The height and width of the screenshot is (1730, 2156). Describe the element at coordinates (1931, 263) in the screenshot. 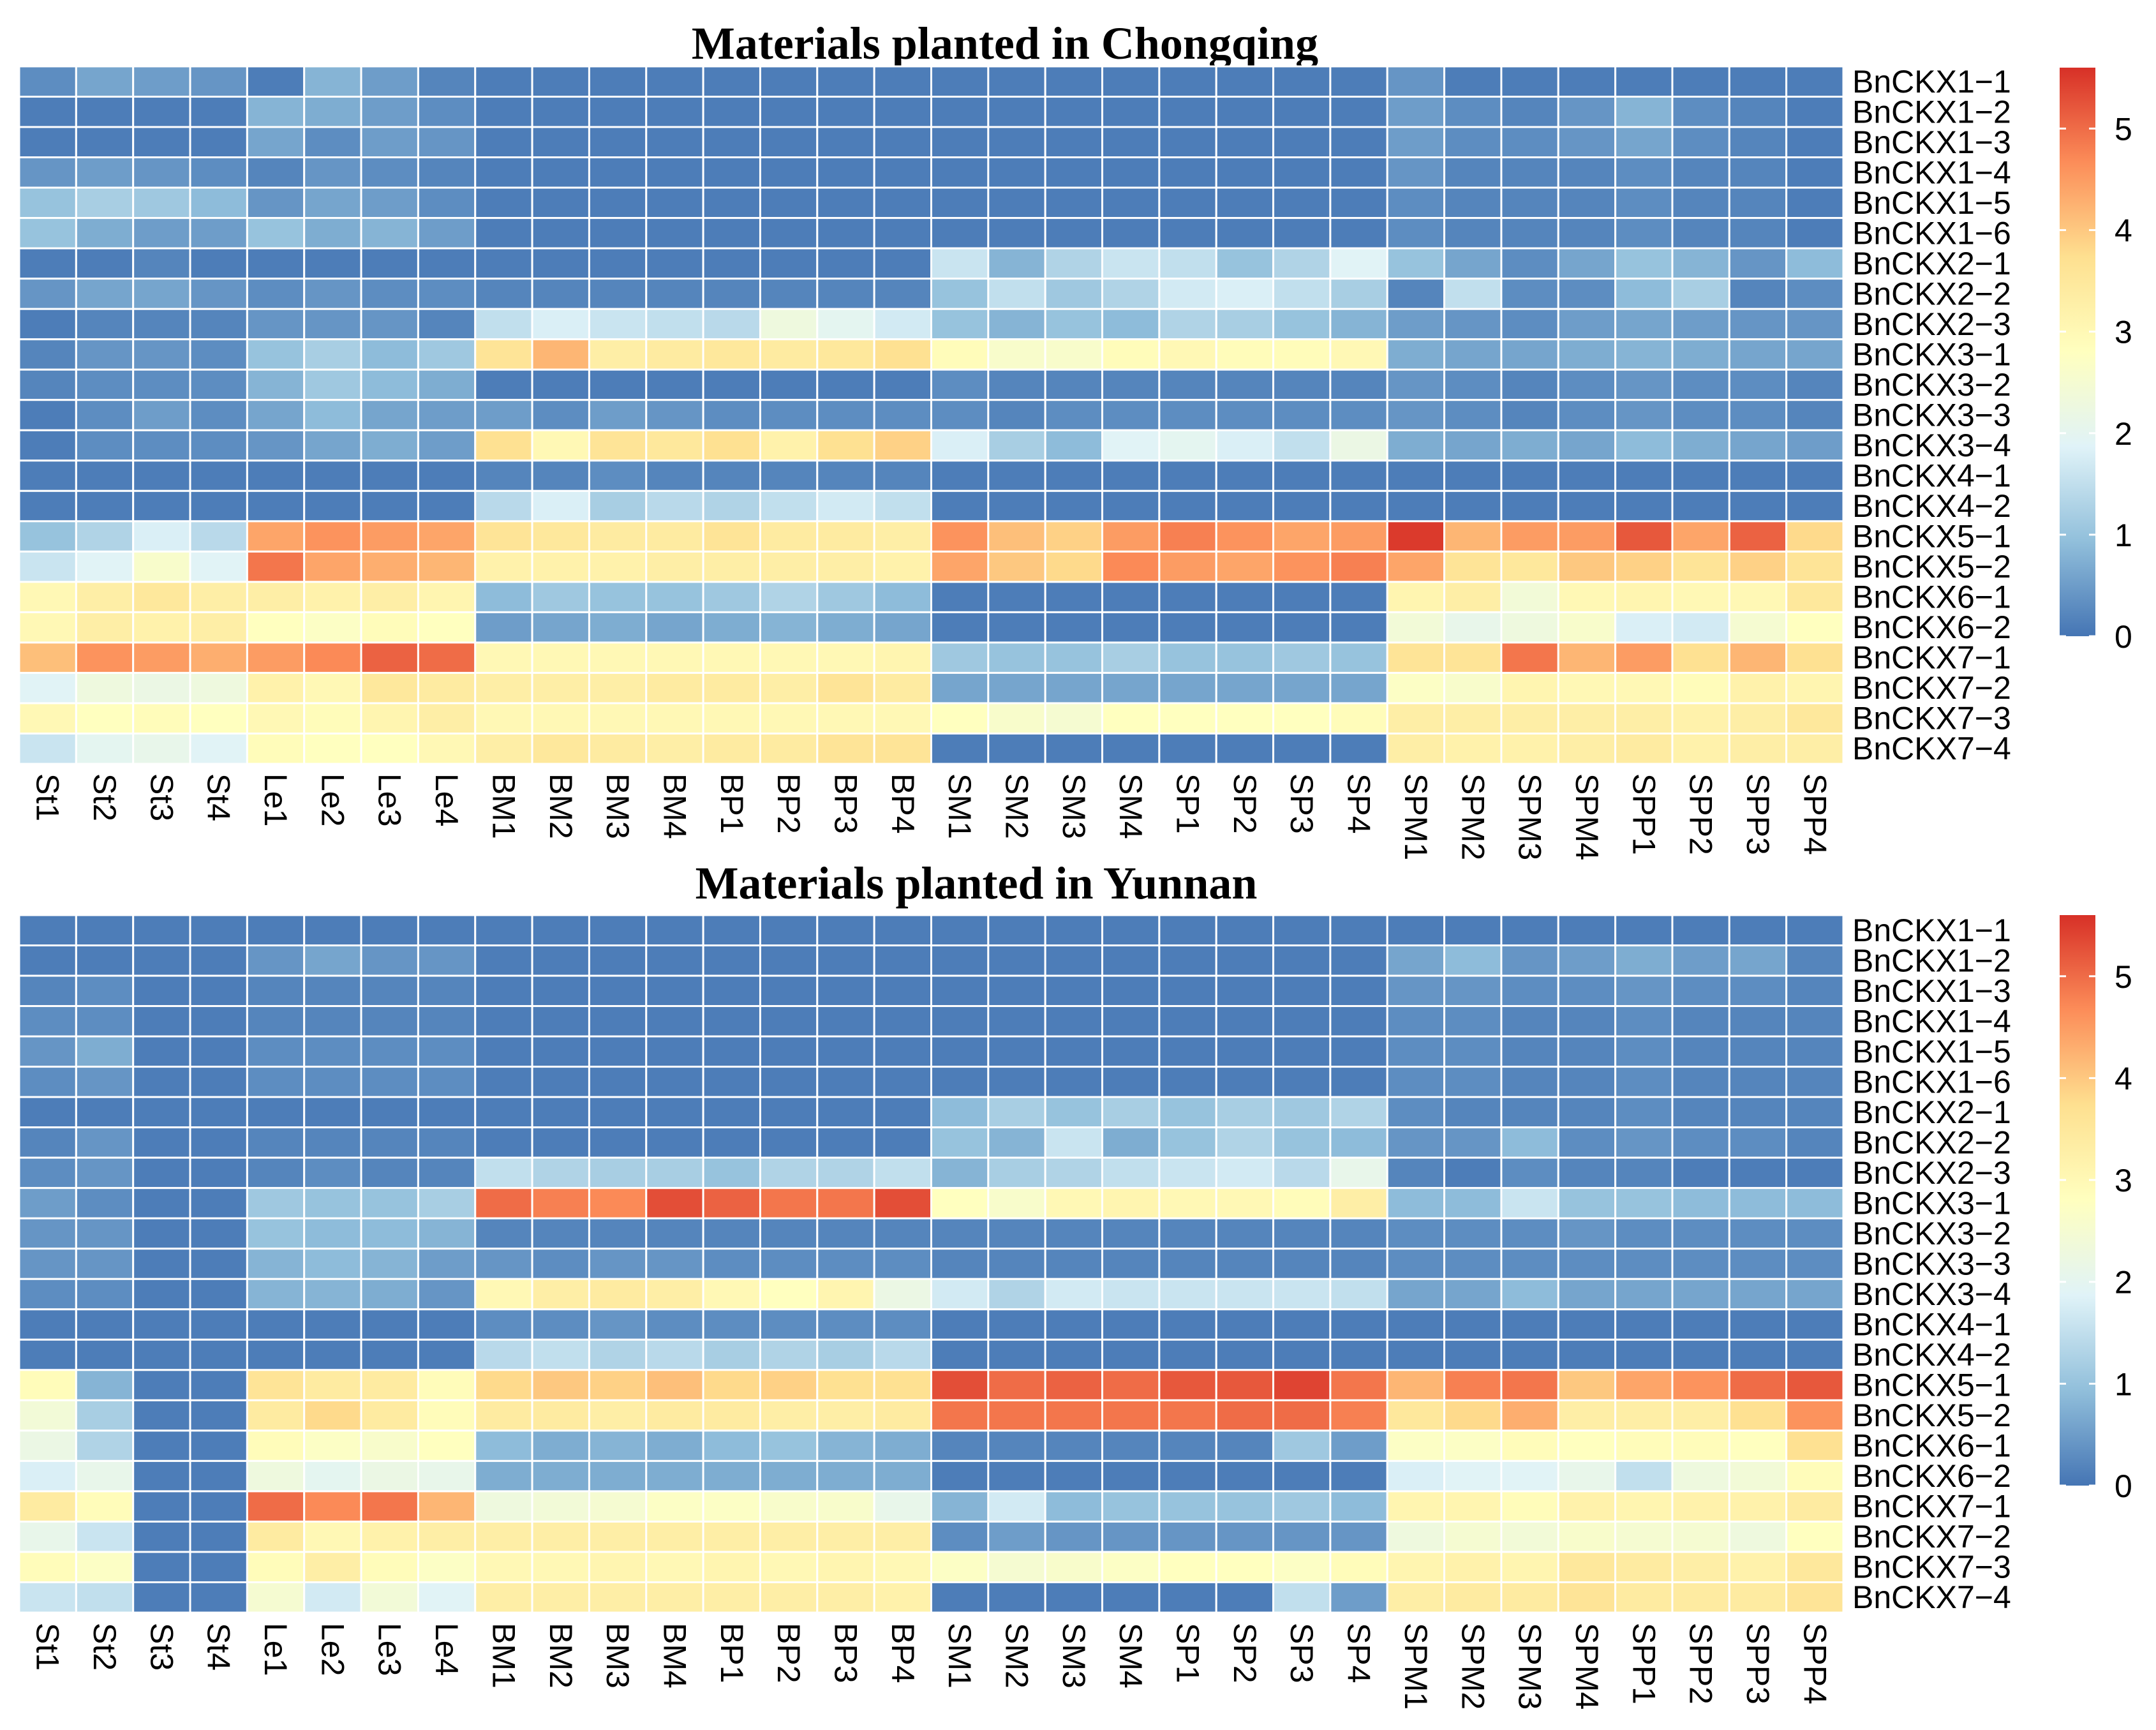

I see `row-label: BnCKX2−1` at that location.